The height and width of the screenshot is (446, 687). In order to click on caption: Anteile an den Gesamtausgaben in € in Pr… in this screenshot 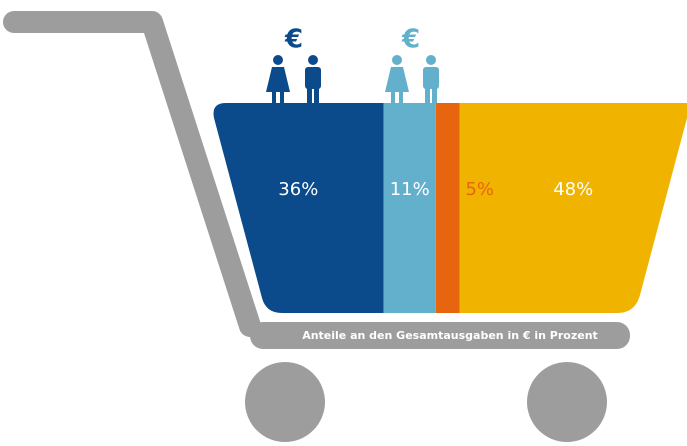, I will do `click(450, 335)`.